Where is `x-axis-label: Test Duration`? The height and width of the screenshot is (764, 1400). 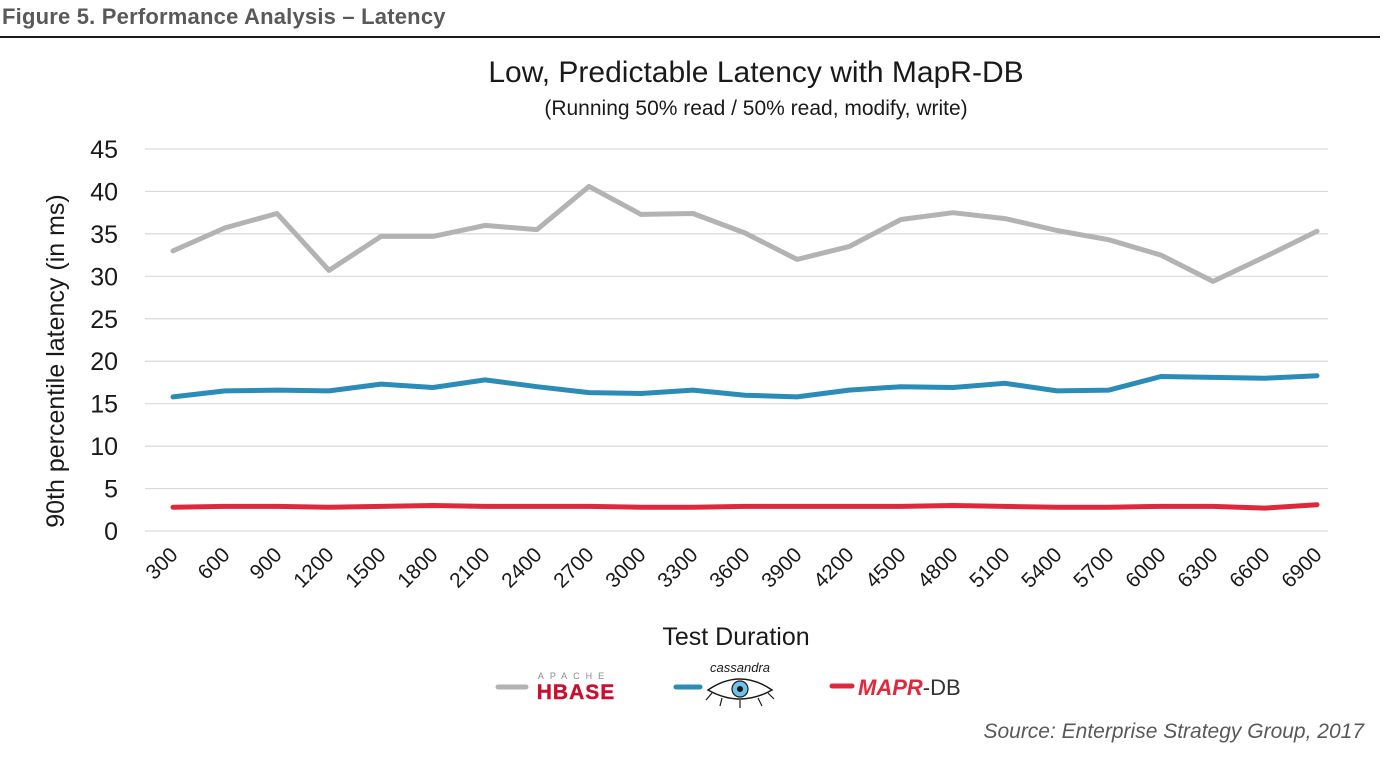
x-axis-label: Test Duration is located at coordinates (735, 637).